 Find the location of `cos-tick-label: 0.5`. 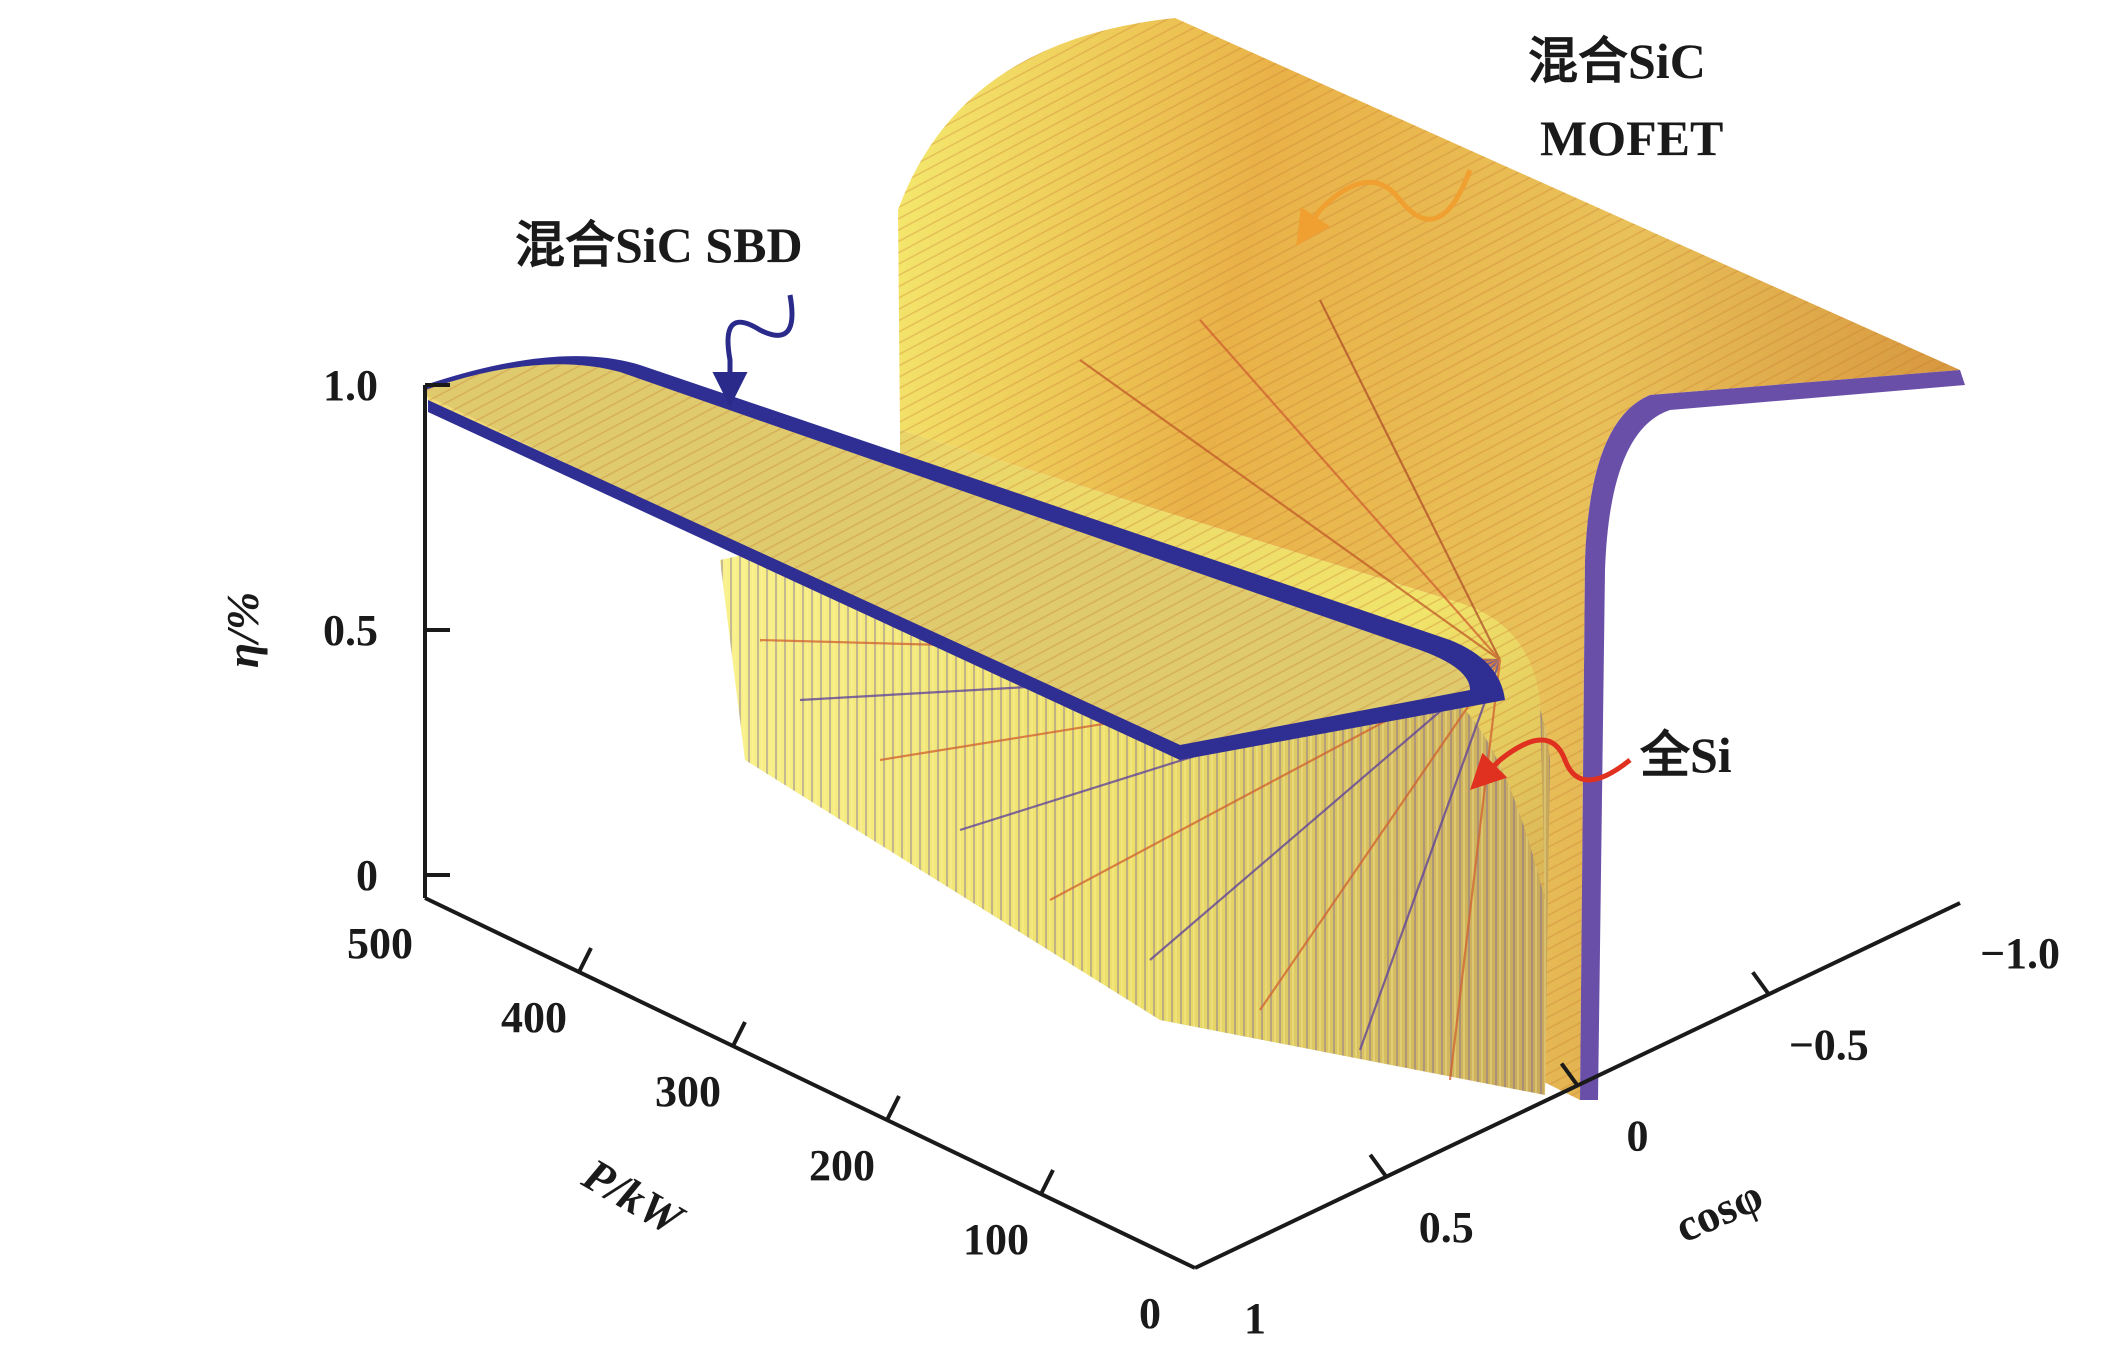

cos-tick-label: 0.5 is located at coordinates (1446, 1227).